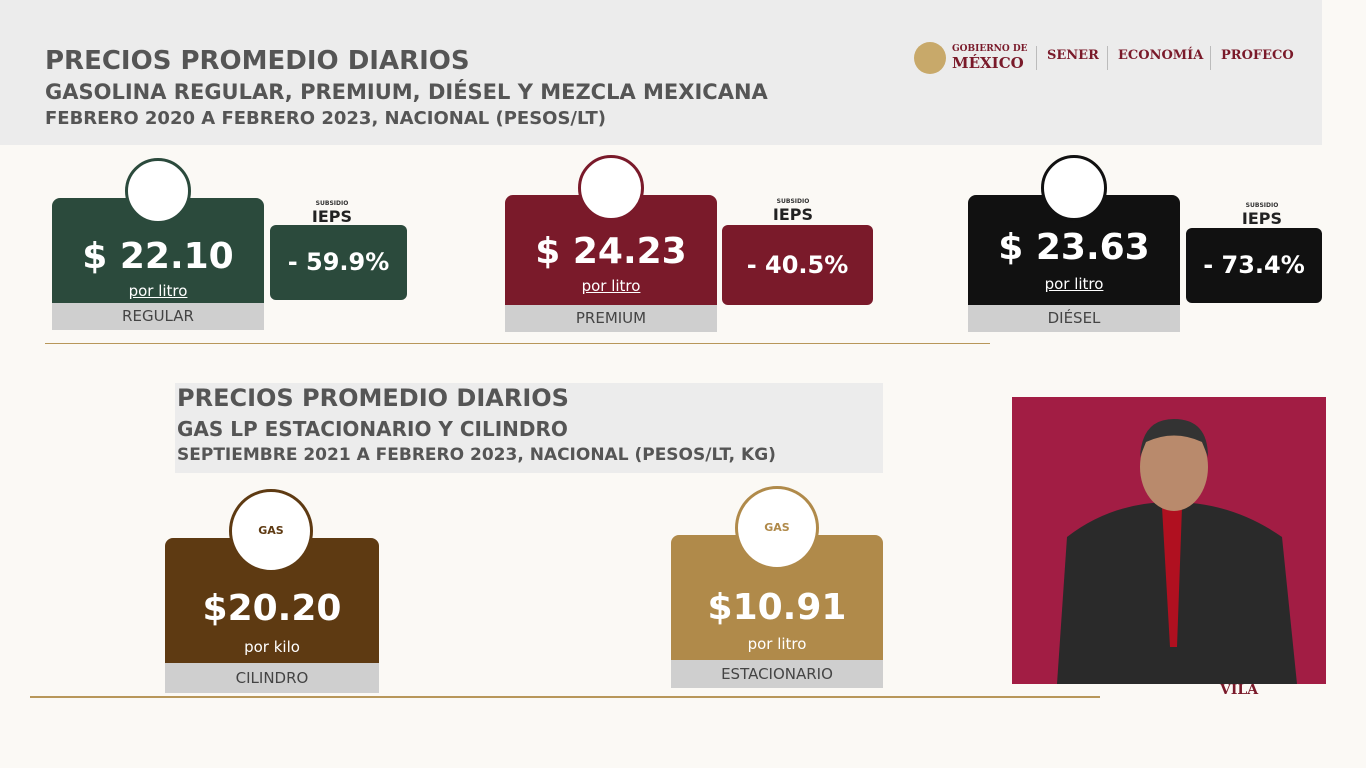 The height and width of the screenshot is (768, 1366). What do you see at coordinates (990, 49) in the screenshot?
I see `logo-text: GOBIERNO DE` at bounding box center [990, 49].